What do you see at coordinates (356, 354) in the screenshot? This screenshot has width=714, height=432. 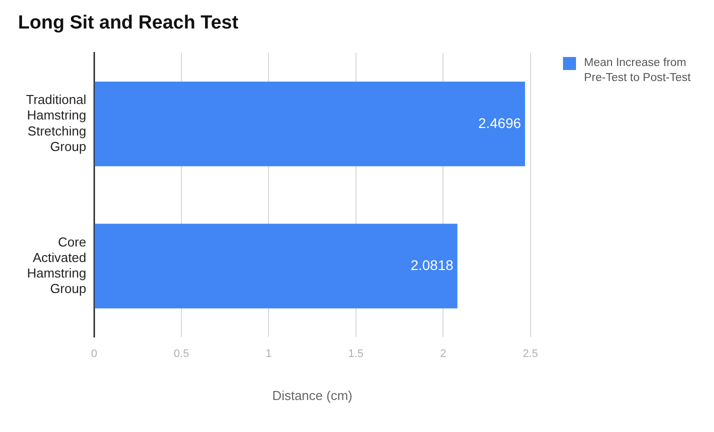 I see `x-tick-label: 1.5` at bounding box center [356, 354].